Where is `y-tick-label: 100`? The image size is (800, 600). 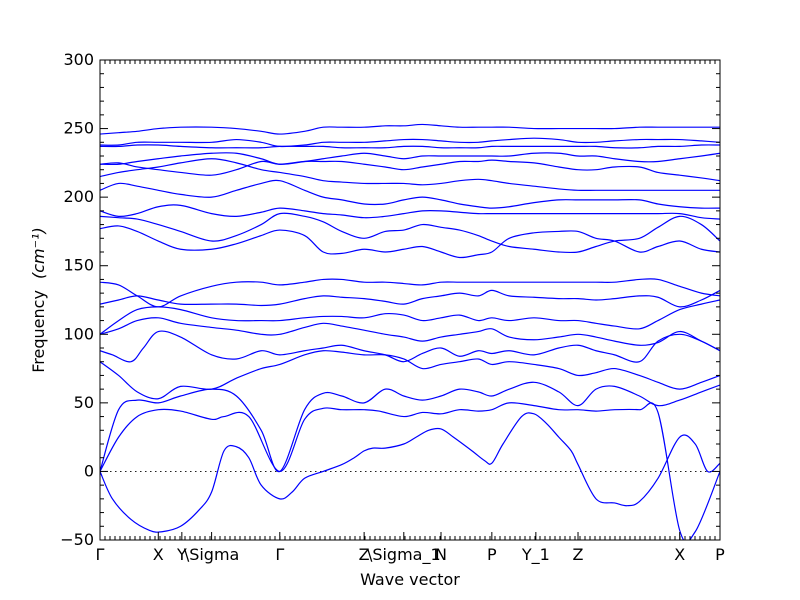
y-tick-label: 100 is located at coordinates (78, 333).